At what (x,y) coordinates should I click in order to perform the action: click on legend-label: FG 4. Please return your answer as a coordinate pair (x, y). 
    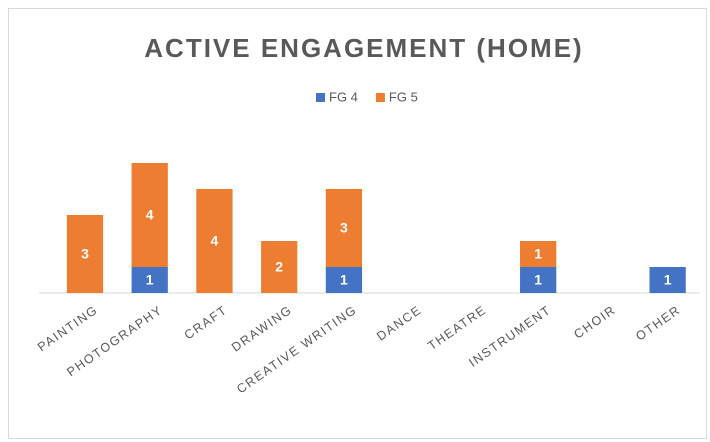
    Looking at the image, I should click on (343, 96).